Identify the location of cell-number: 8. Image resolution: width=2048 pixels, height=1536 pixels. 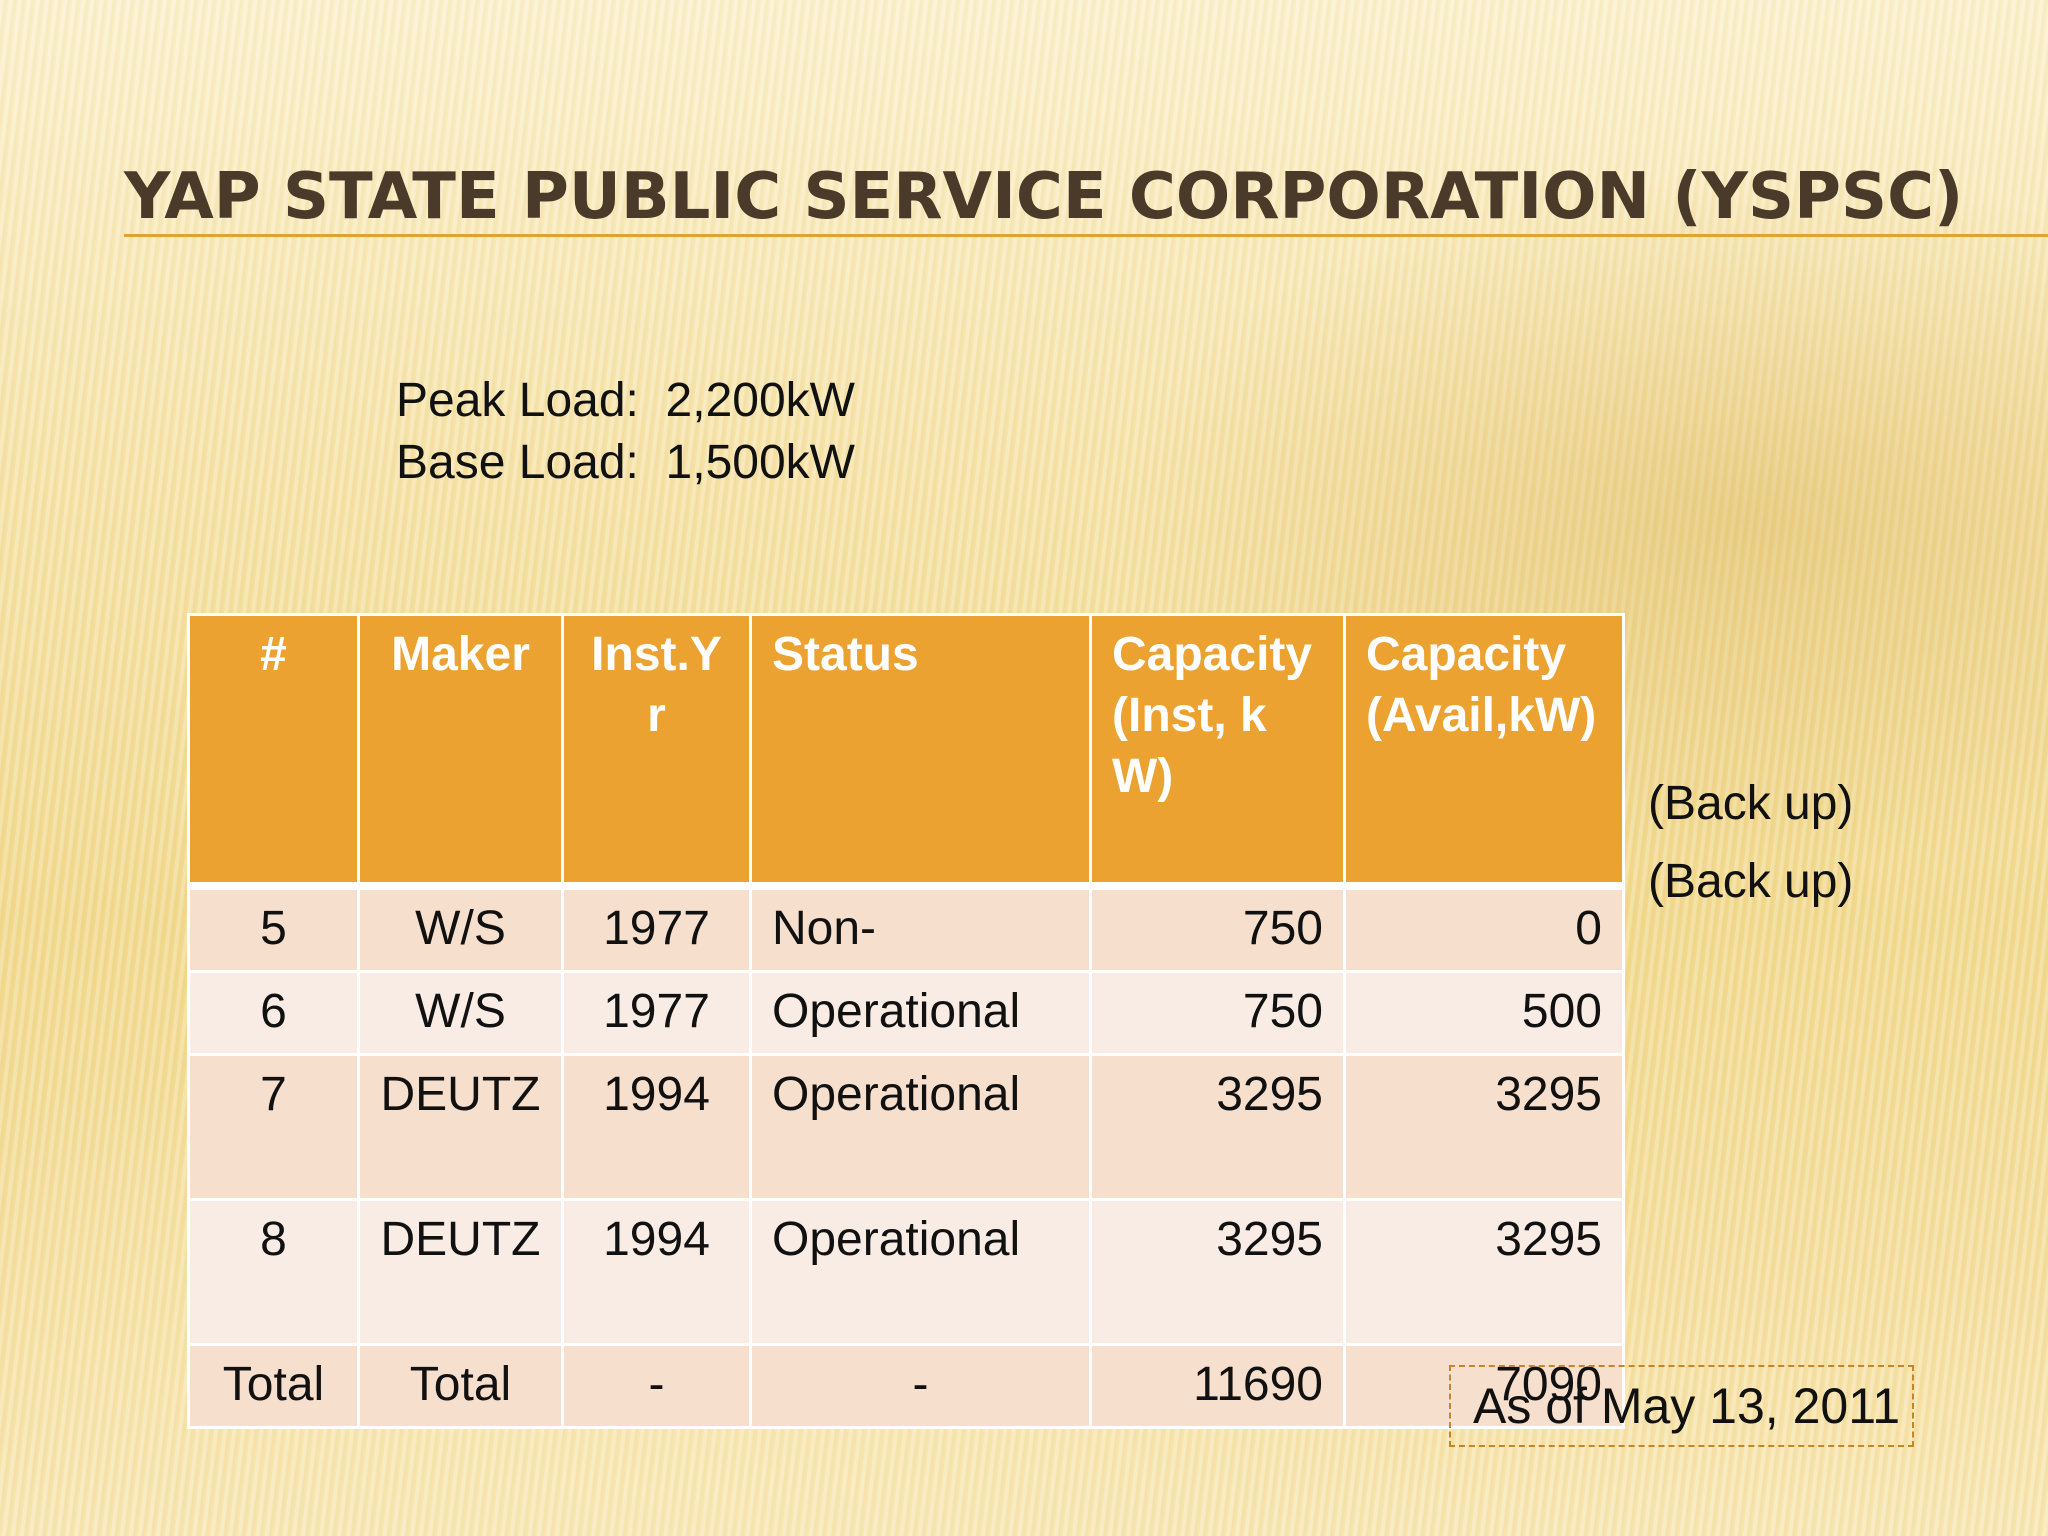
(273, 1272).